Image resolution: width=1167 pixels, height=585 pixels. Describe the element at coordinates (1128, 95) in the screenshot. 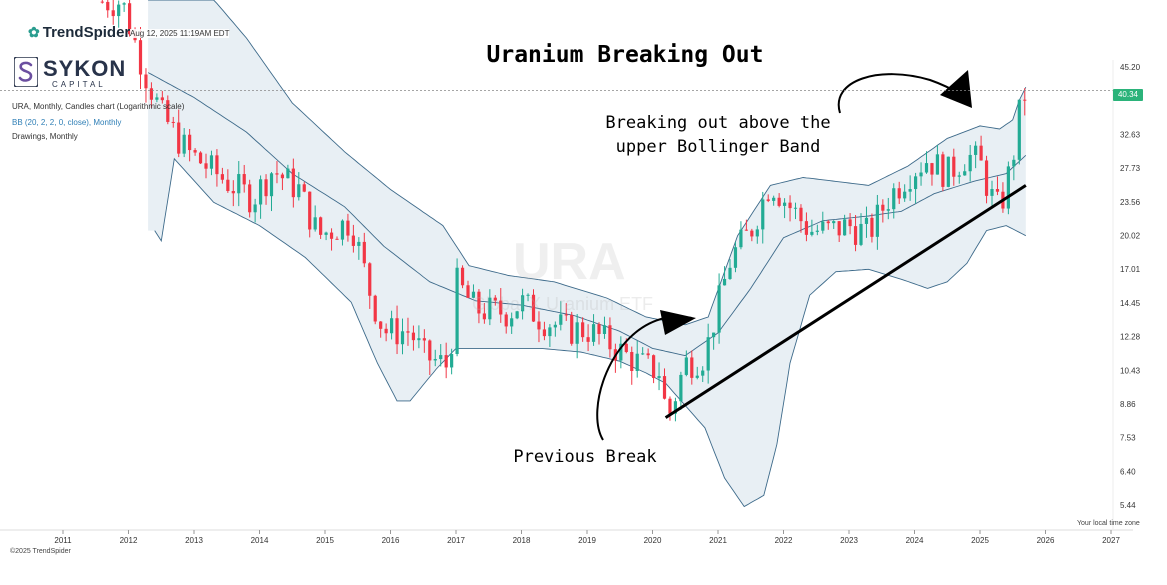

I see `last-price-badge: 40.34` at that location.